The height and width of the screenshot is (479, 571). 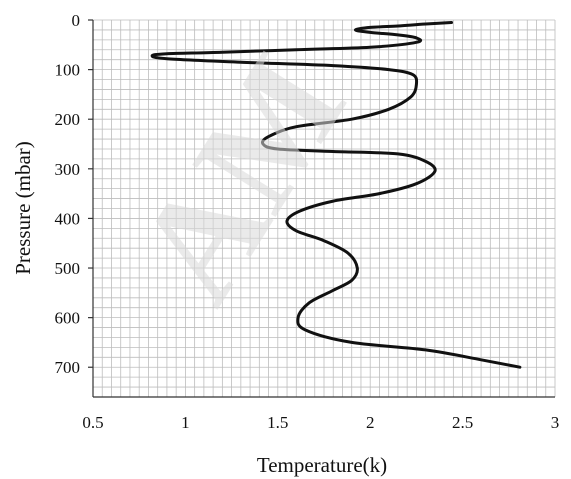 I want to click on y-tick-label: 500, so click(x=68, y=268).